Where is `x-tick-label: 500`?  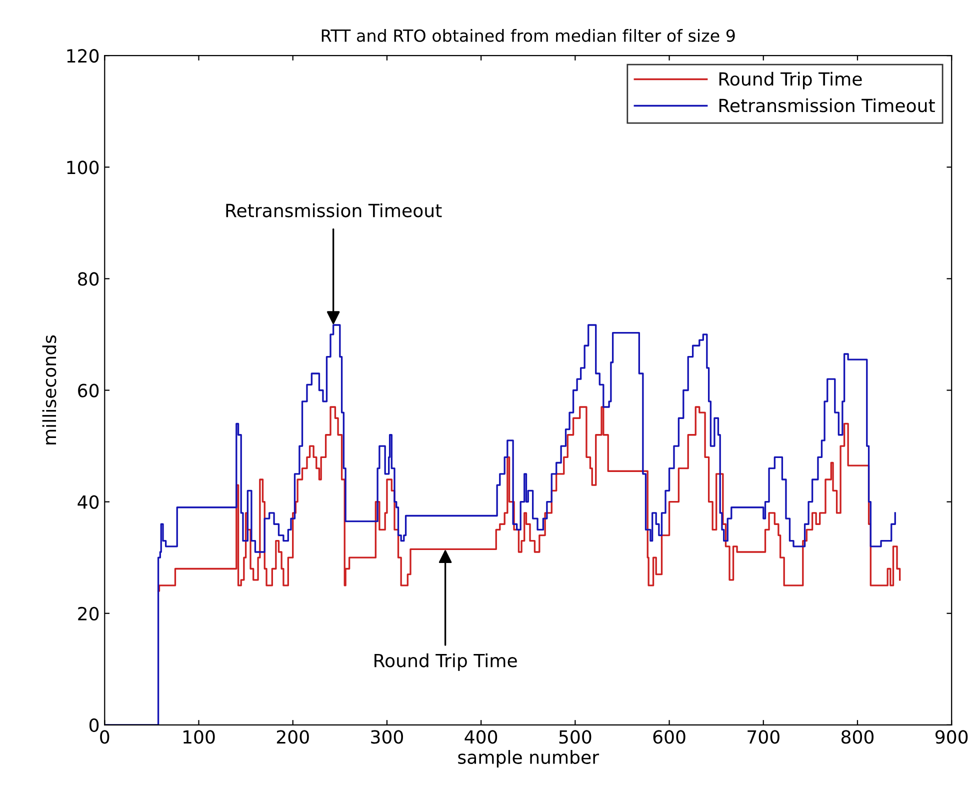 x-tick-label: 500 is located at coordinates (575, 737).